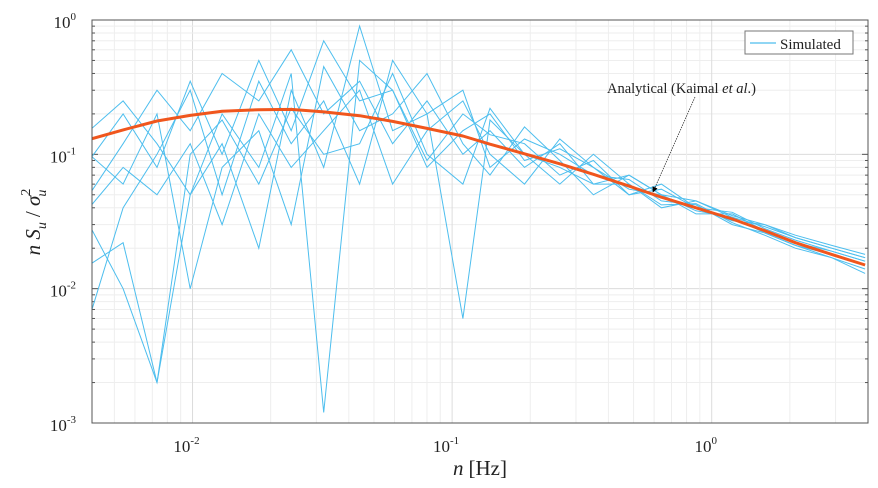 Image resolution: width=878 pixels, height=488 pixels. I want to click on legend-label-simulated: Simulated, so click(810, 45).